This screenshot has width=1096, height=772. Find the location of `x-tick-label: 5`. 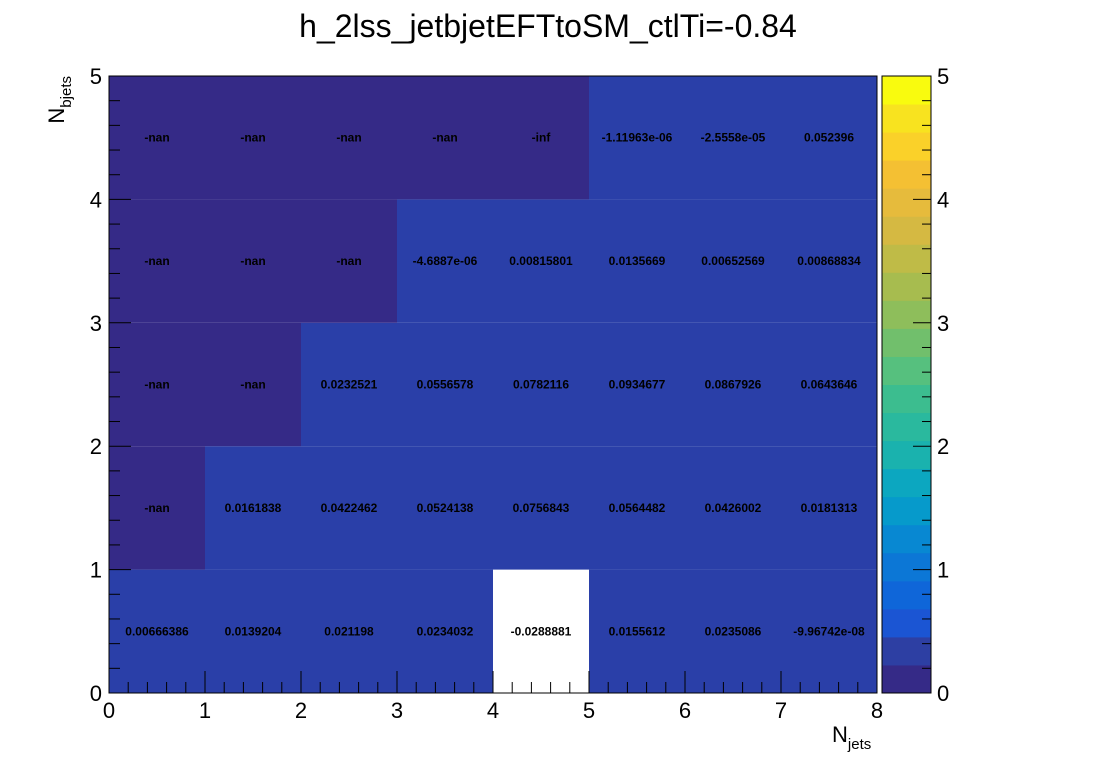

x-tick-label: 5 is located at coordinates (589, 710).